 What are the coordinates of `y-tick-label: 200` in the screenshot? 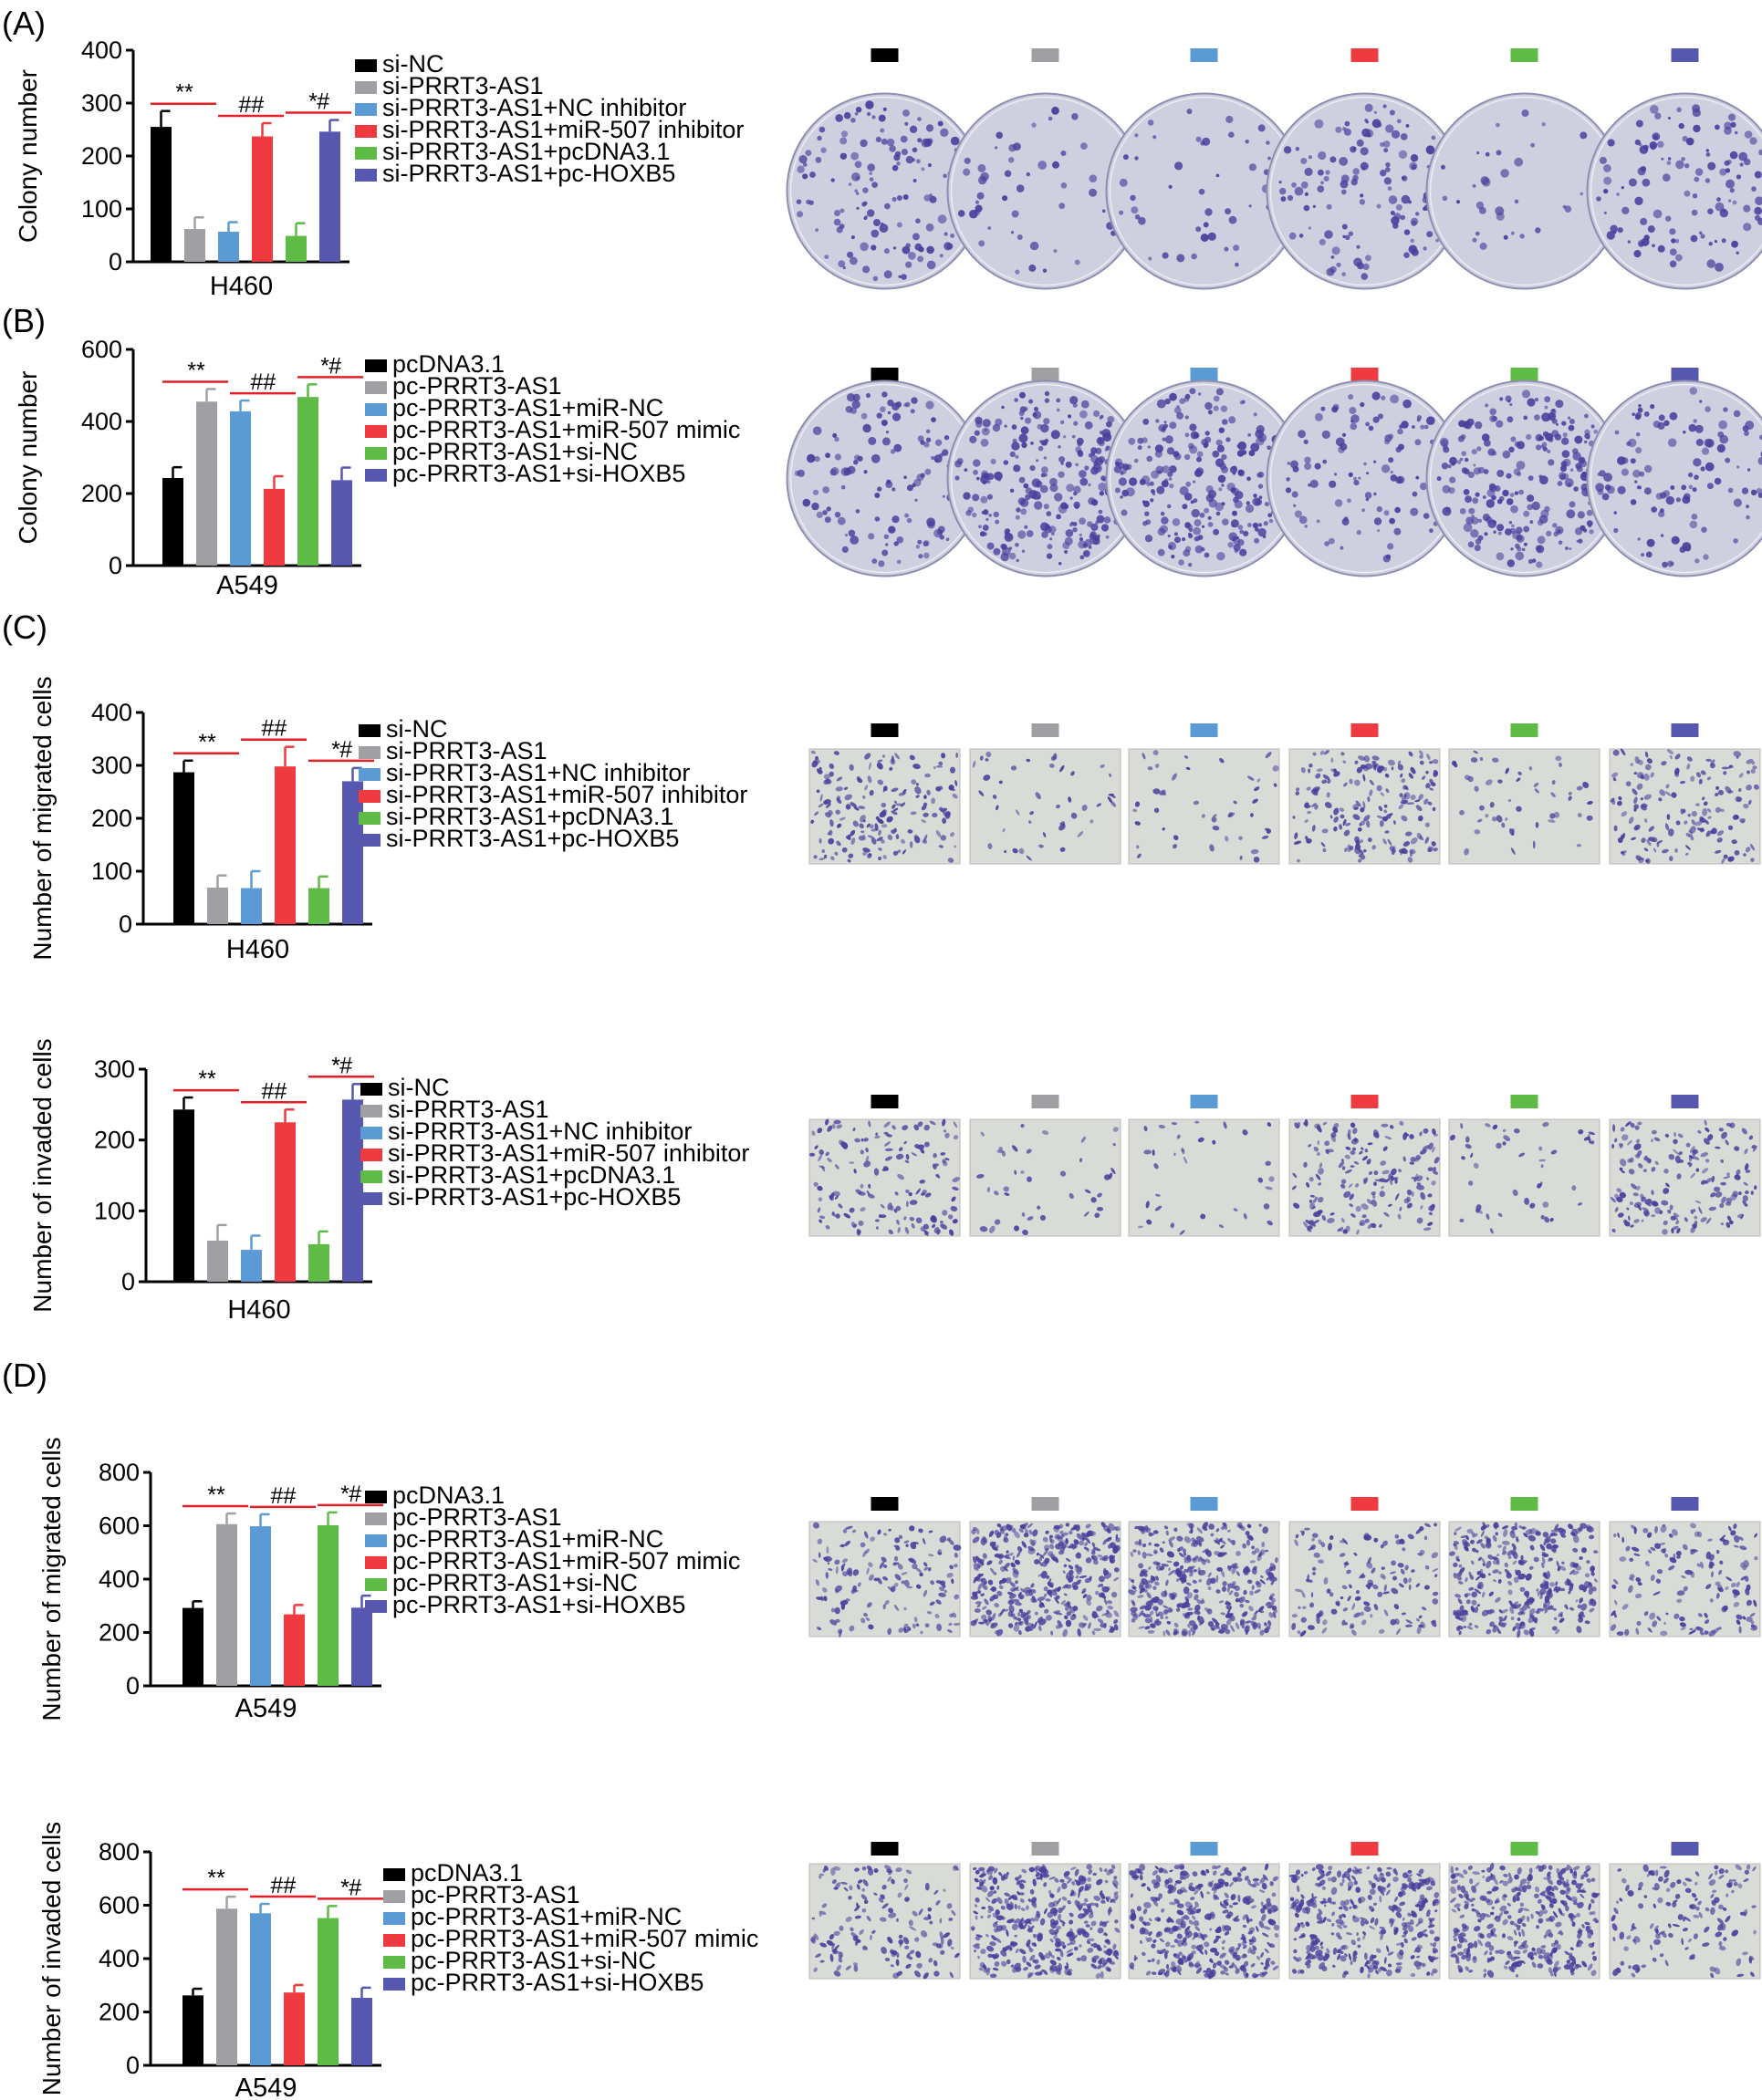 It's located at (111, 818).